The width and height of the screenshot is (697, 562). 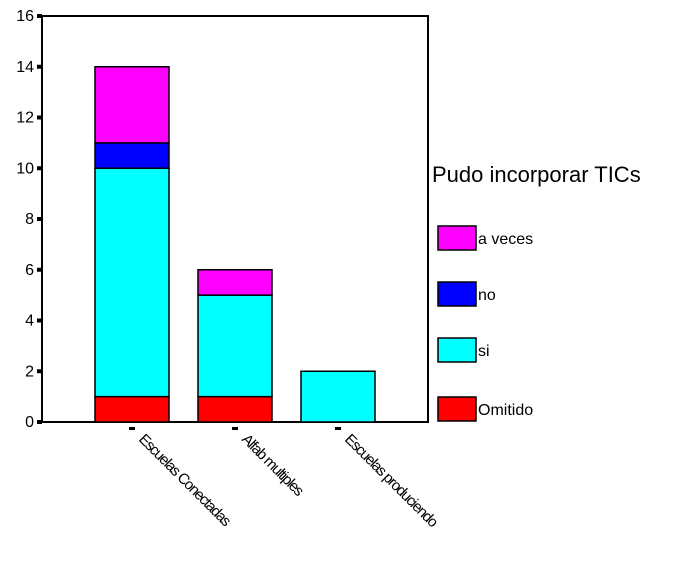 I want to click on legend-title: Pudo incorporar TICs, so click(x=536, y=174).